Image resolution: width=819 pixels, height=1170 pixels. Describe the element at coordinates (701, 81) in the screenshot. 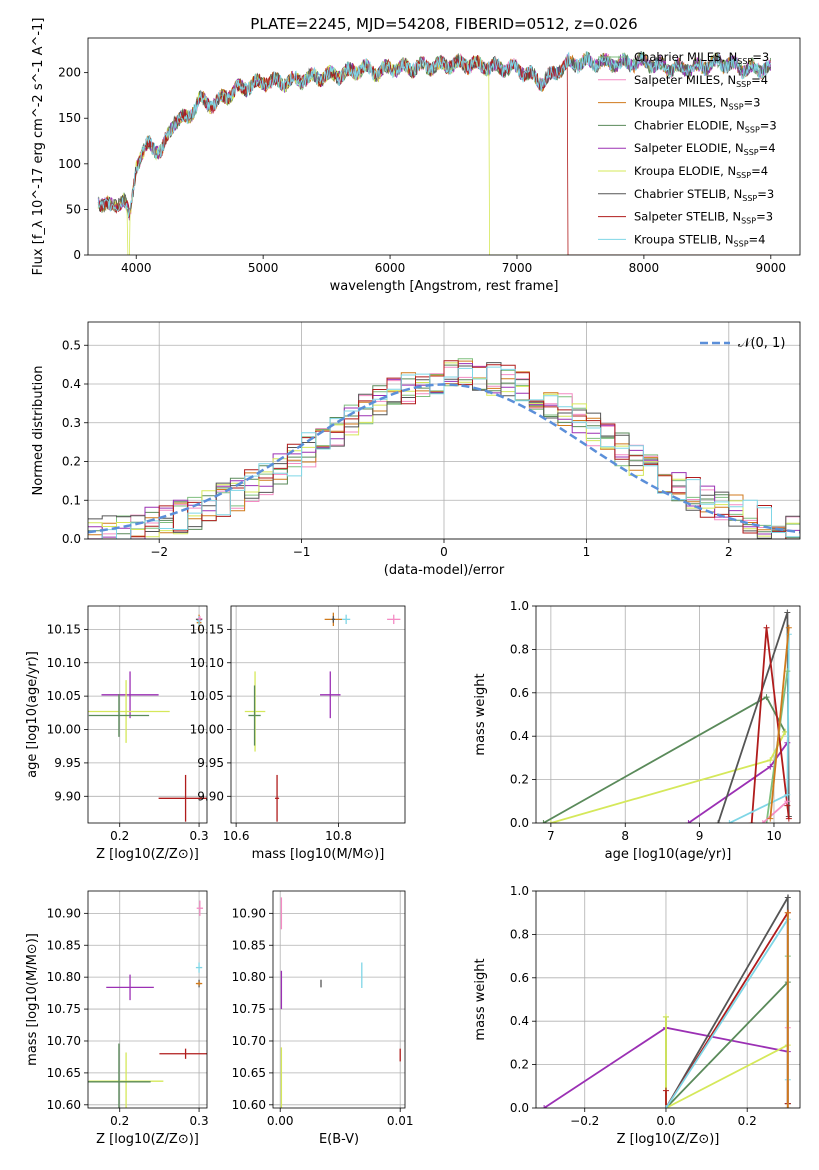

I see `legend-entry: Salpeter MILES, NSSP=4` at that location.